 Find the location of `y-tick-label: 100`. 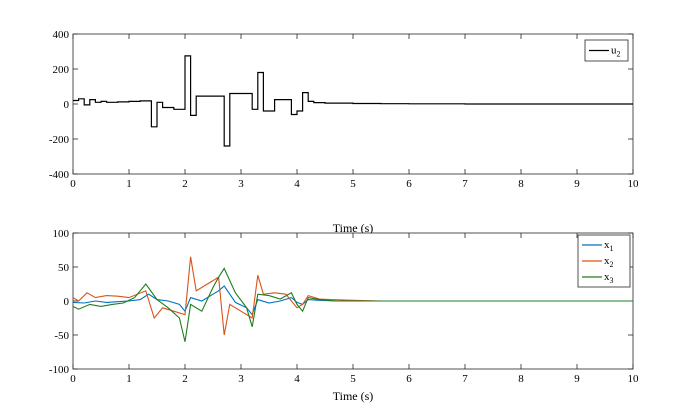

y-tick-label: 100 is located at coordinates (61, 234).